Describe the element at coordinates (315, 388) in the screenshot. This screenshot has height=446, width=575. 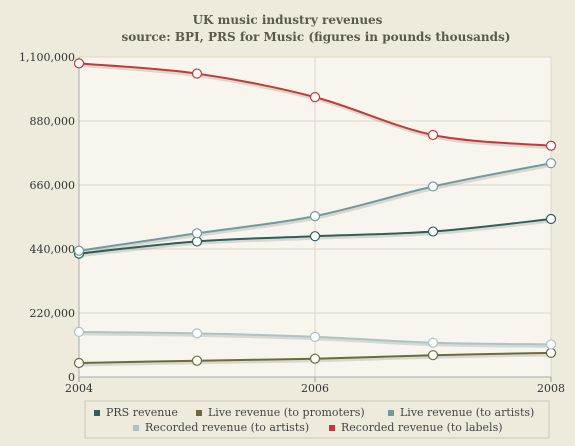
I see `x-tick-label: 2006` at that location.